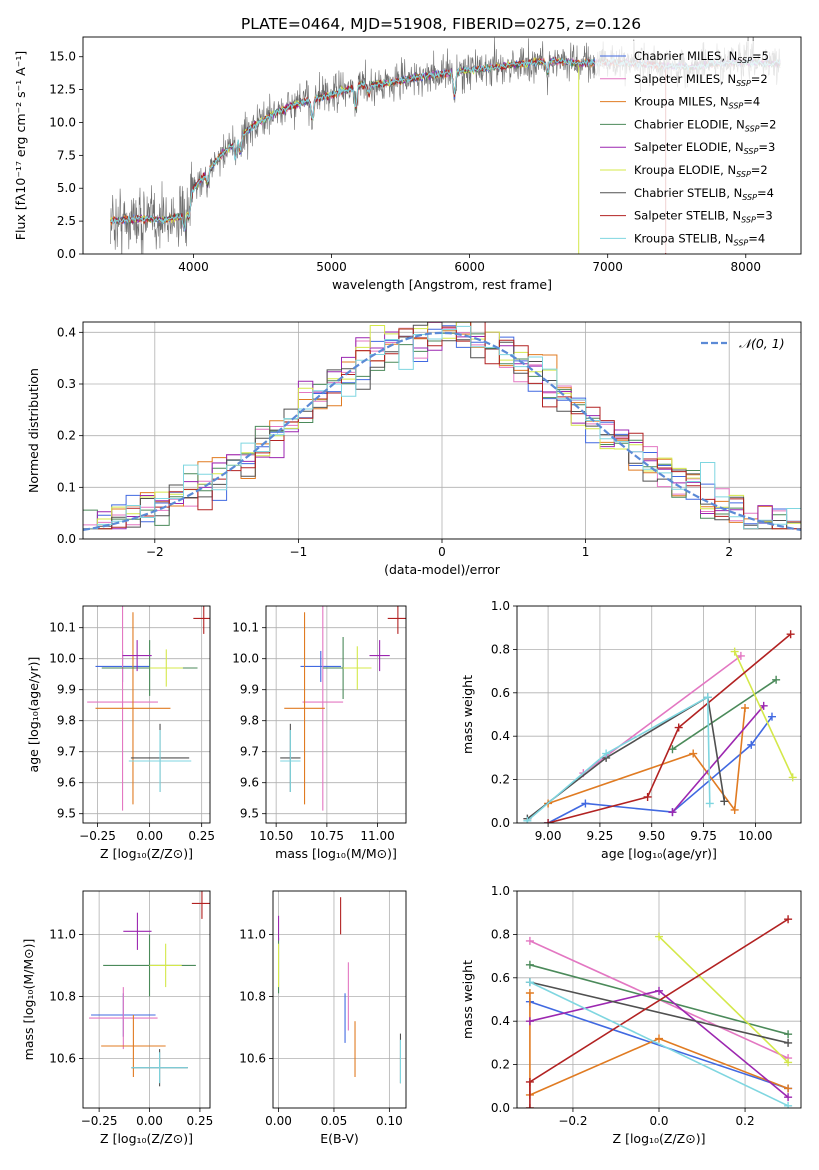 This screenshot has height=1170, width=819. Describe the element at coordinates (659, 853) in the screenshot. I see `x-axis-label: age [log₁₀(age/yr)]` at that location.